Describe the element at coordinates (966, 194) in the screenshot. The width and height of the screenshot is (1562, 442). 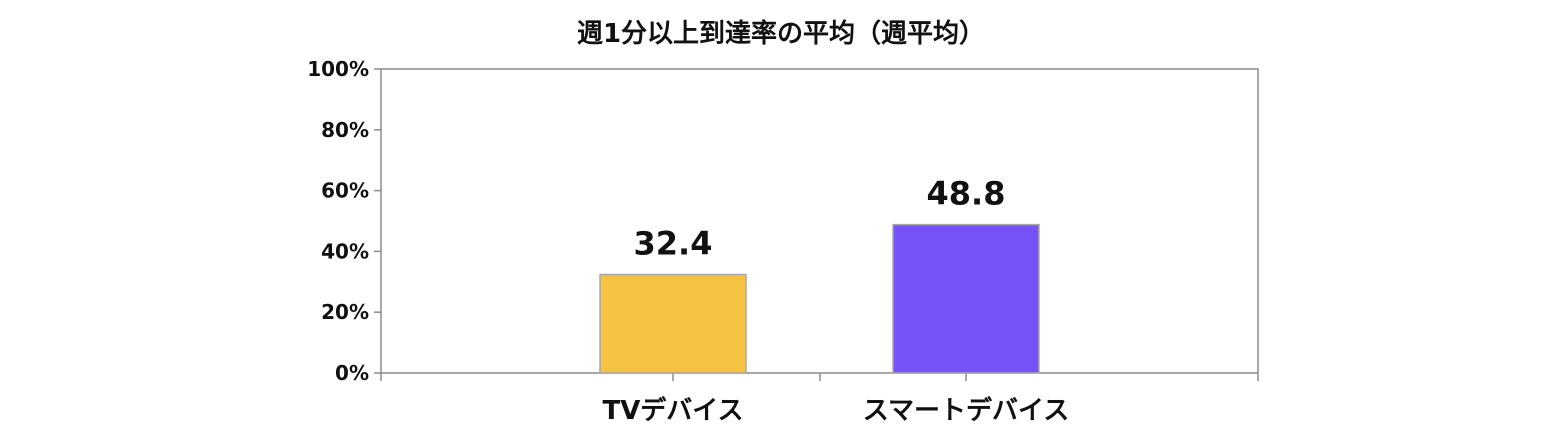
I see `data-label: 48.8` at that location.